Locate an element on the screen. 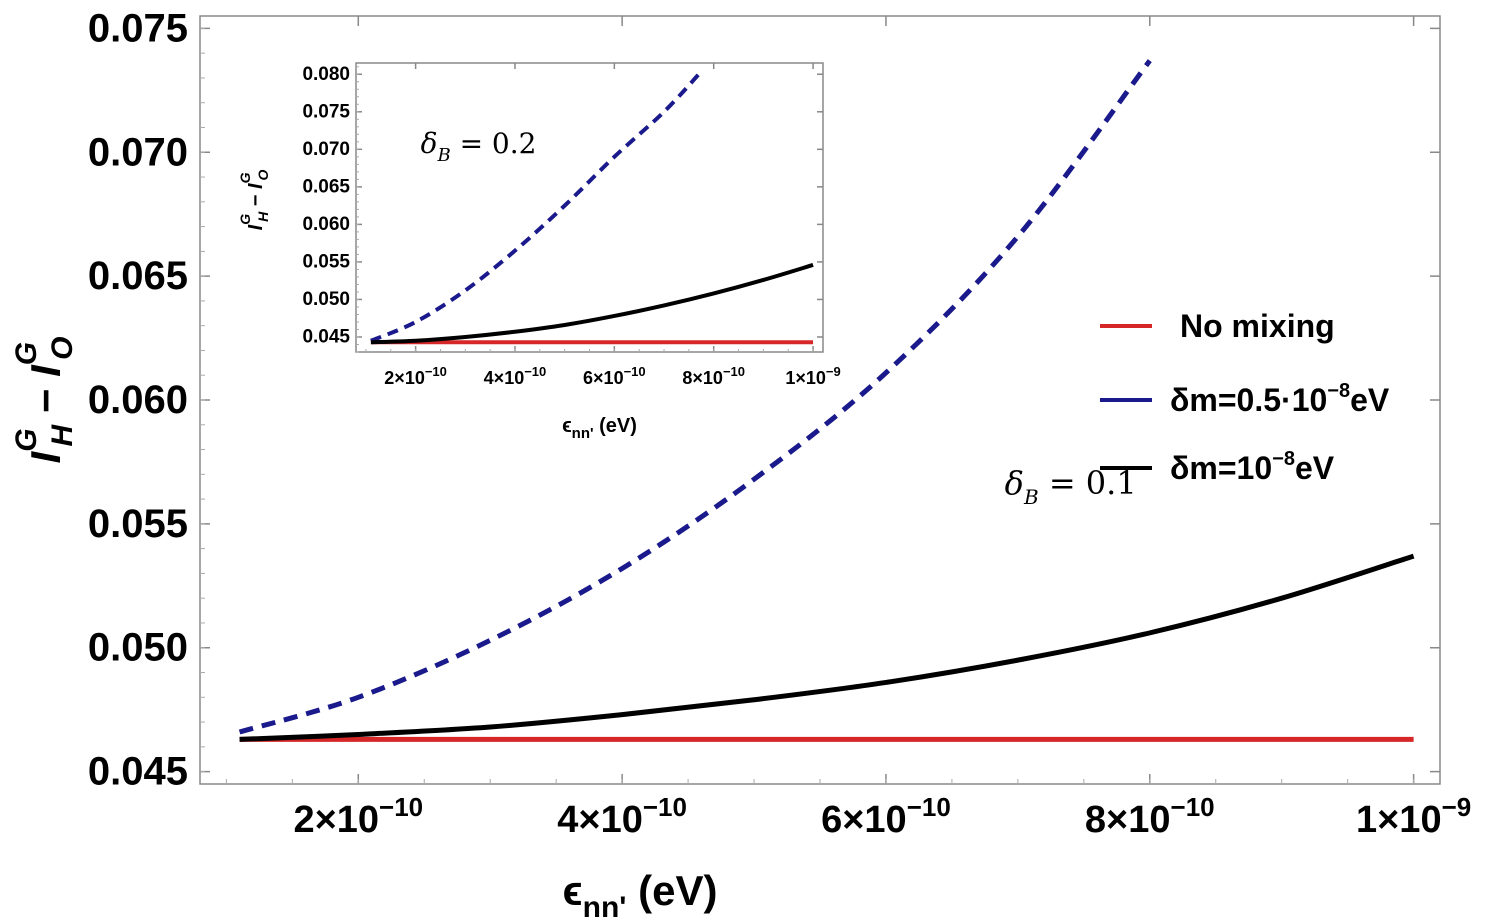 The image size is (1497, 924). main-y-tick-label: 0.050 is located at coordinates (138, 648).